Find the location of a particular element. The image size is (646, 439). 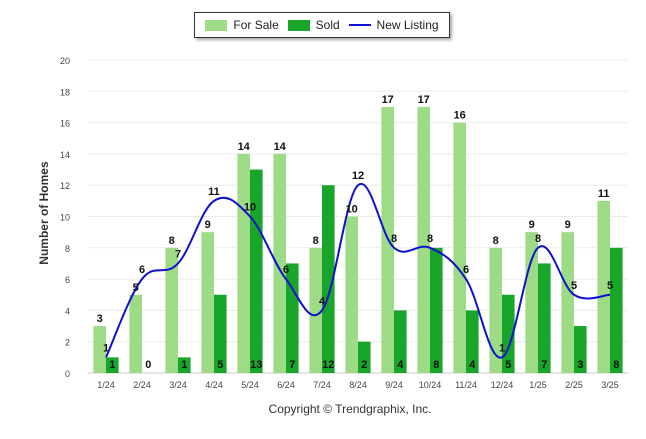

x-tick-label: 11/24 is located at coordinates (466, 385).